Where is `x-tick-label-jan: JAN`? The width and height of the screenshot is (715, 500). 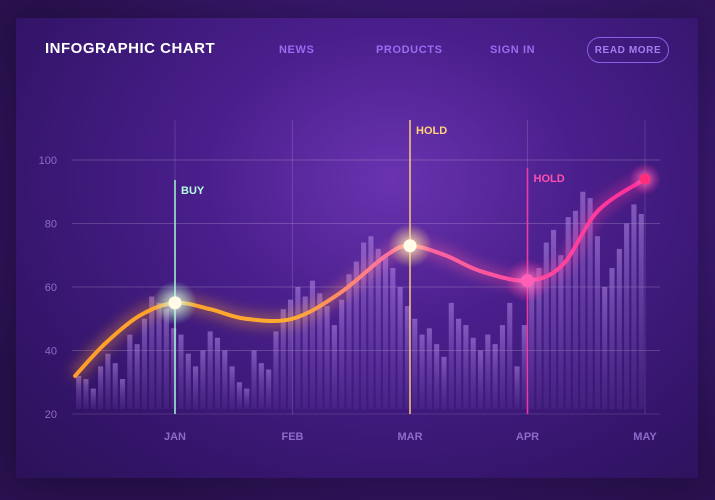
x-tick-label-jan: JAN is located at coordinates (175, 437).